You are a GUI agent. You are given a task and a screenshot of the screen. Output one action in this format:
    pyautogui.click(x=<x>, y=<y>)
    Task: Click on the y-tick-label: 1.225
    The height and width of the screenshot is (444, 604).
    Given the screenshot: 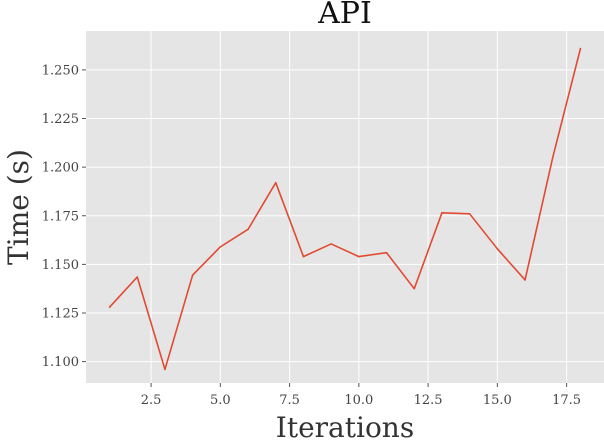 What is the action you would take?
    pyautogui.click(x=60, y=119)
    